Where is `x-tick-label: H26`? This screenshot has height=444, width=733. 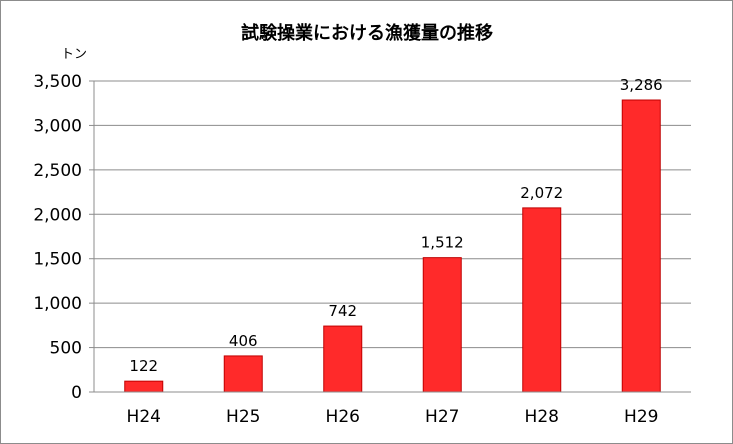
x-tick-label: H26 is located at coordinates (343, 417).